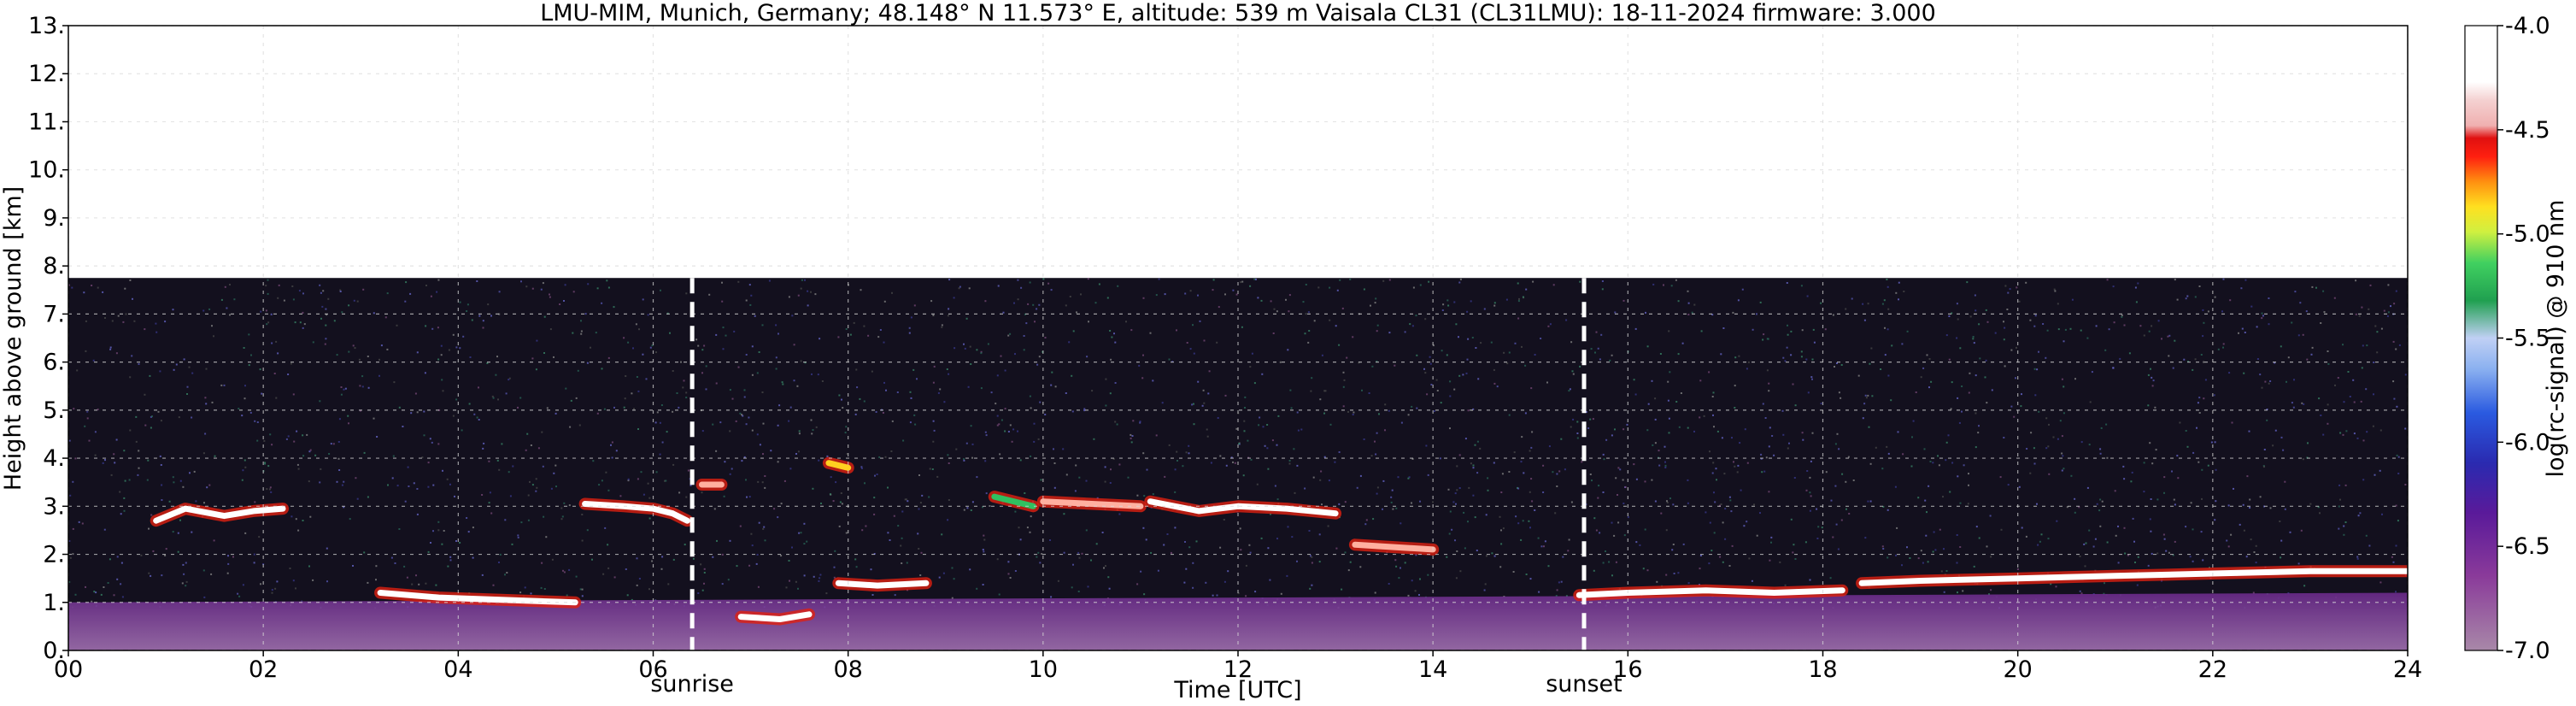  Describe the element at coordinates (54, 266) in the screenshot. I see `y-tick-label: 8.` at that location.